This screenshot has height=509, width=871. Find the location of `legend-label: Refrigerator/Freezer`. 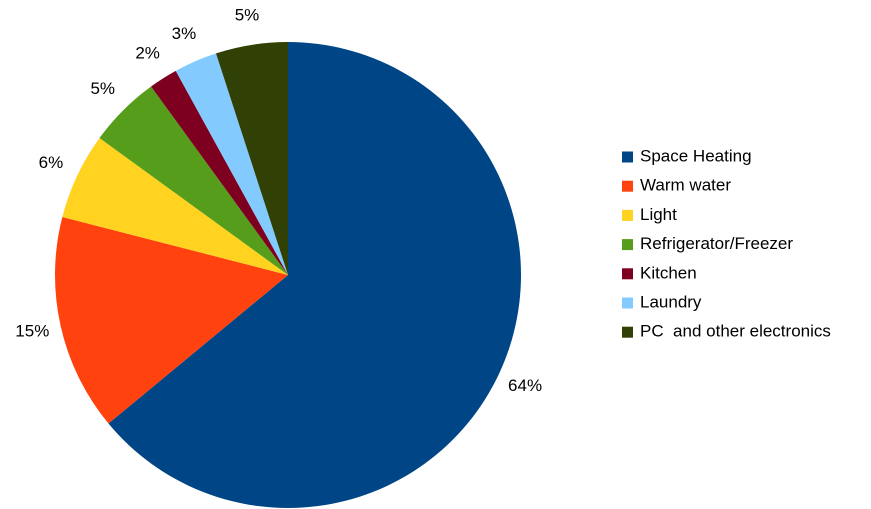

legend-label: Refrigerator/Freezer is located at coordinates (716, 243).